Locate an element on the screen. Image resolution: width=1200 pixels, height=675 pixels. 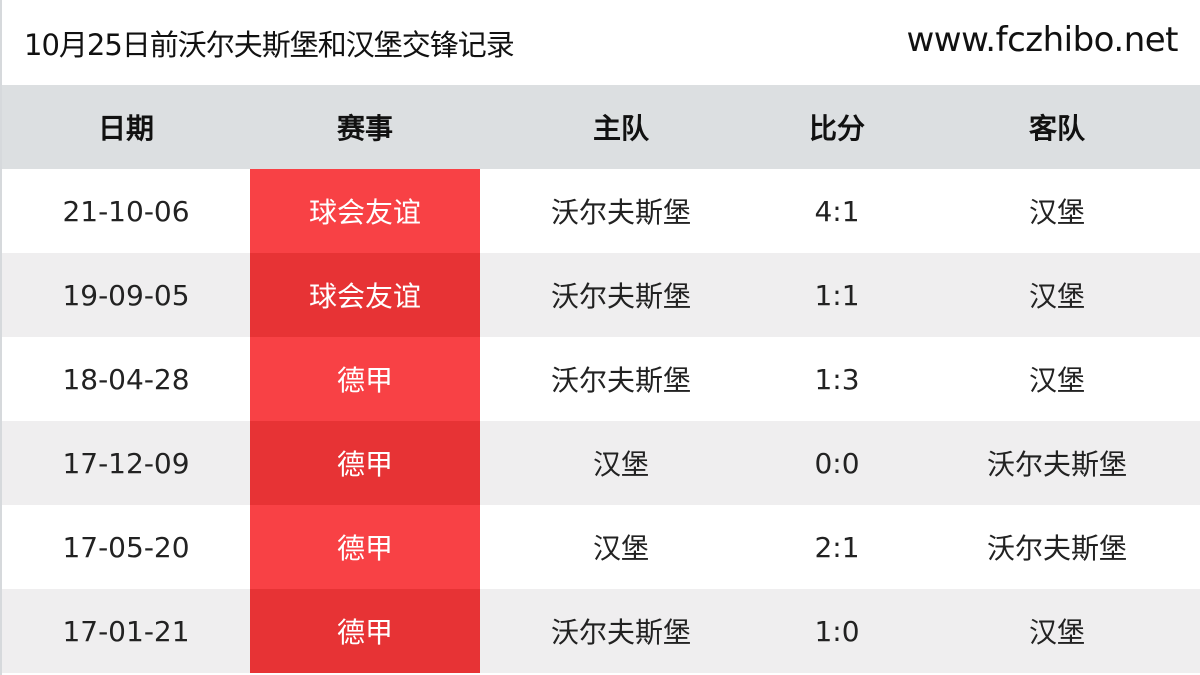
score-cell: 1:1 is located at coordinates (837, 295).